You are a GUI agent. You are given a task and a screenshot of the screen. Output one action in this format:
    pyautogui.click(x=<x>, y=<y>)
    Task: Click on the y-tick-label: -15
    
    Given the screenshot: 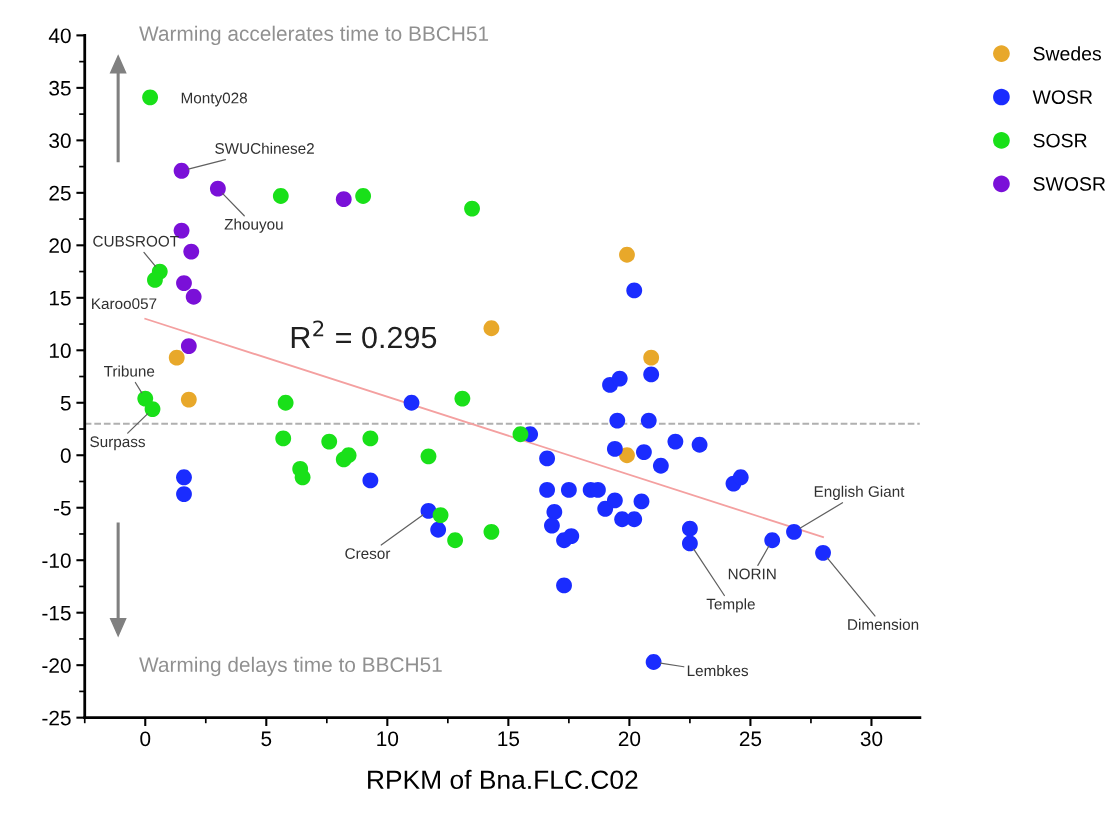 What is the action you would take?
    pyautogui.click(x=56, y=613)
    